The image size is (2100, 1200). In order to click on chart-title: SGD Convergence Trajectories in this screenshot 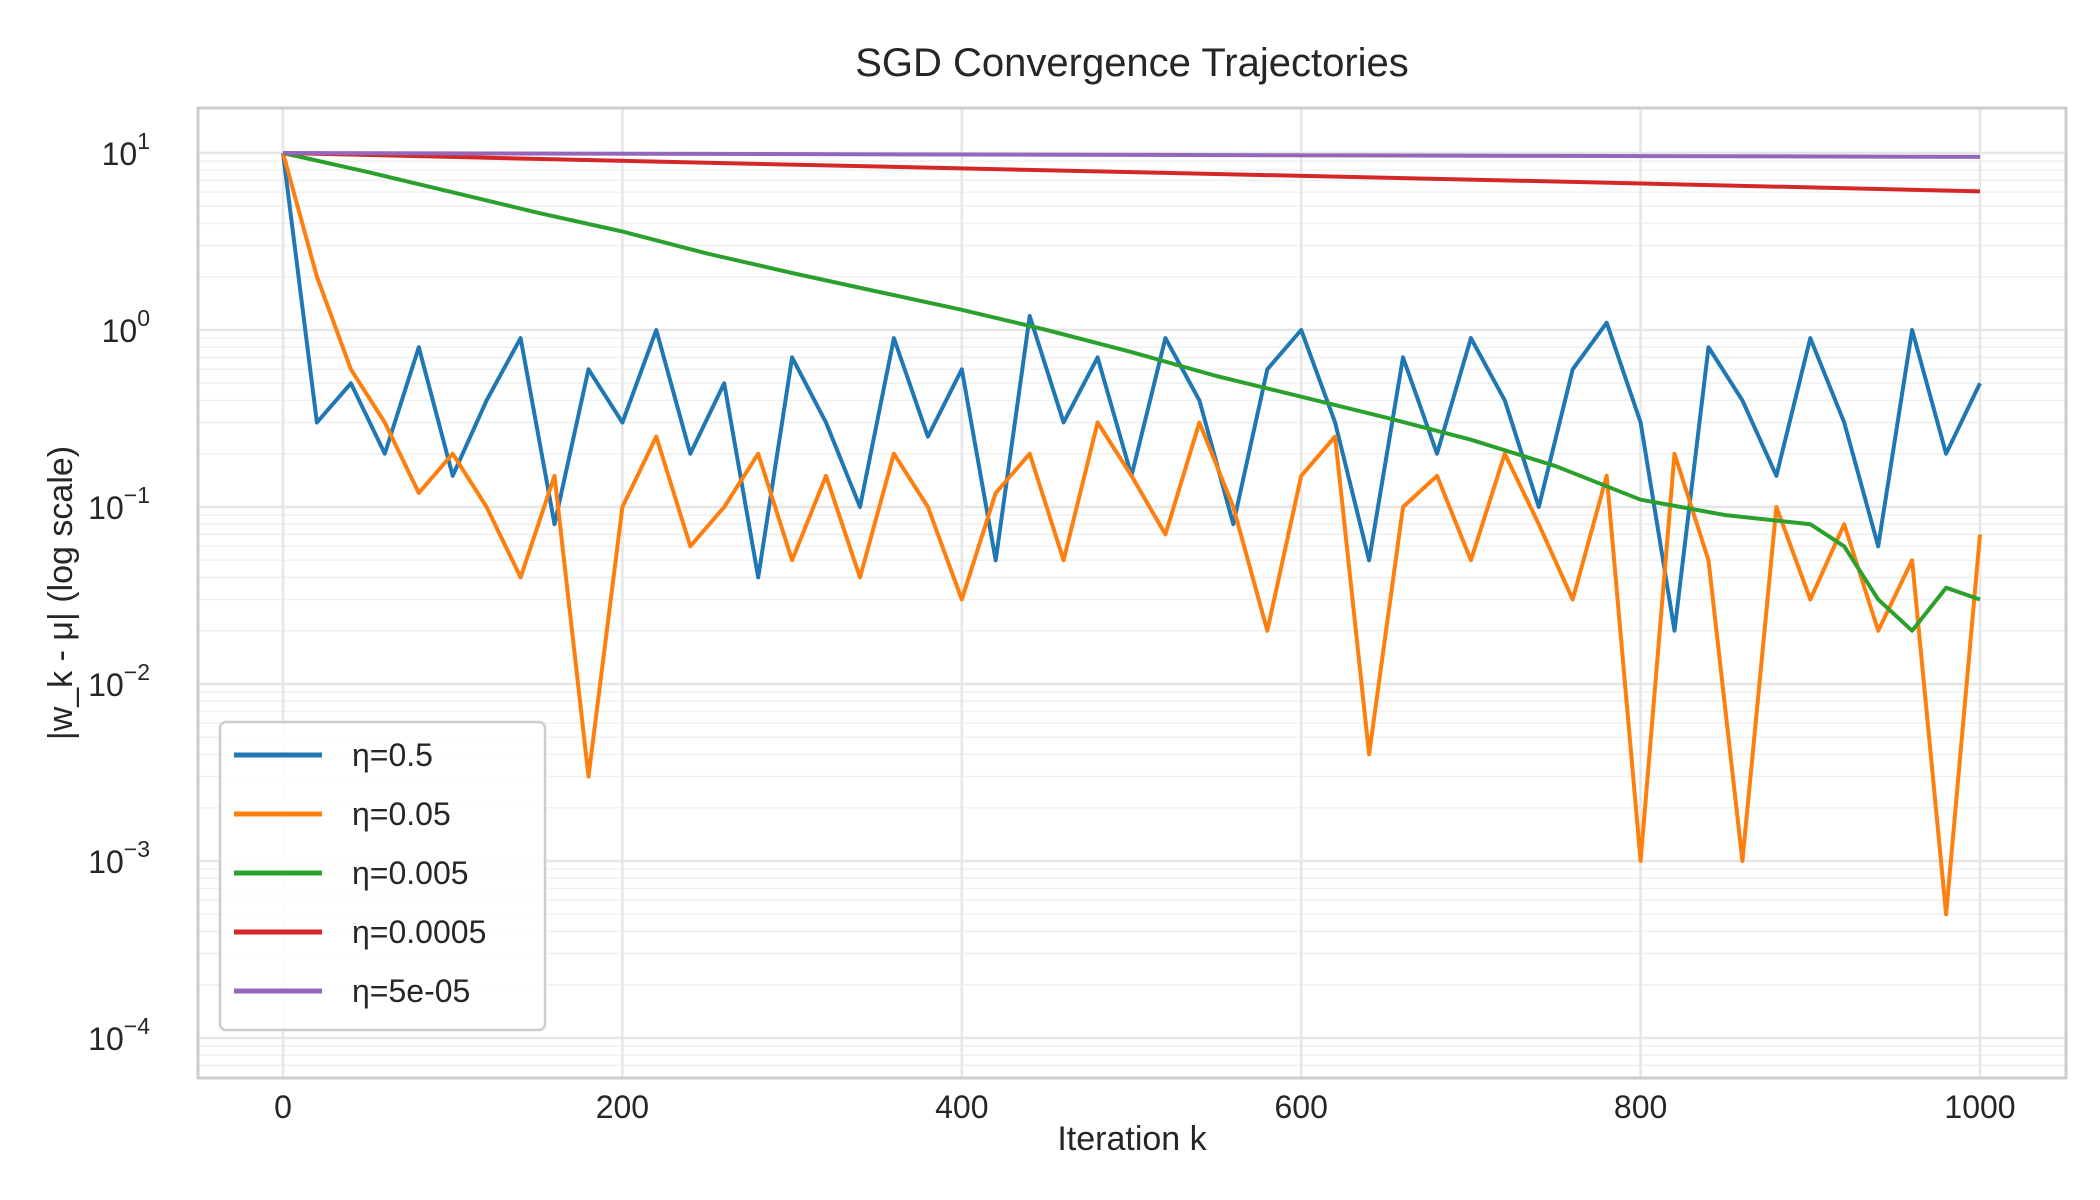, I will do `click(1132, 63)`.